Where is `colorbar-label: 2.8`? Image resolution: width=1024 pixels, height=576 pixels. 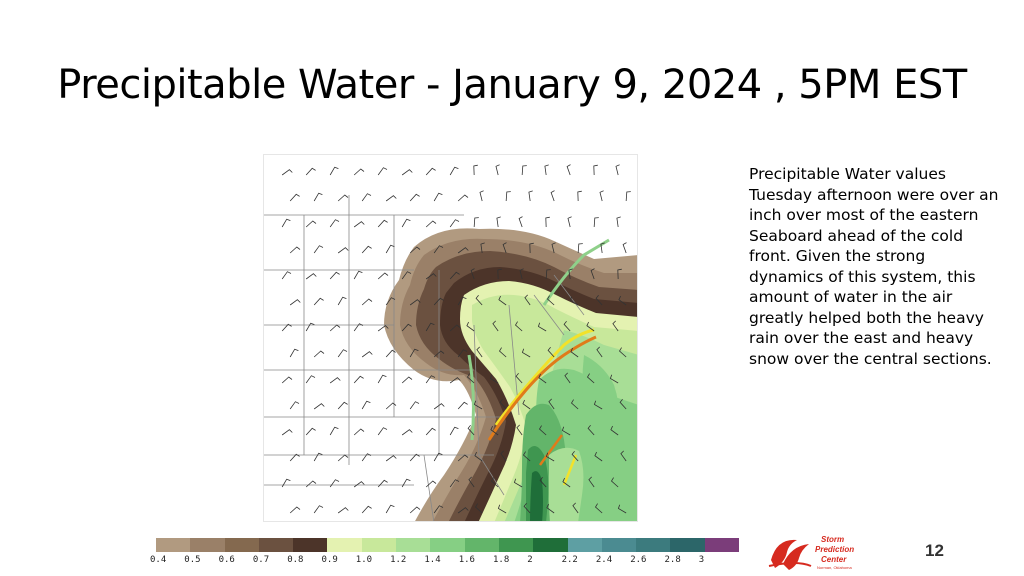 colorbar-label: 2.8 is located at coordinates (672, 560).